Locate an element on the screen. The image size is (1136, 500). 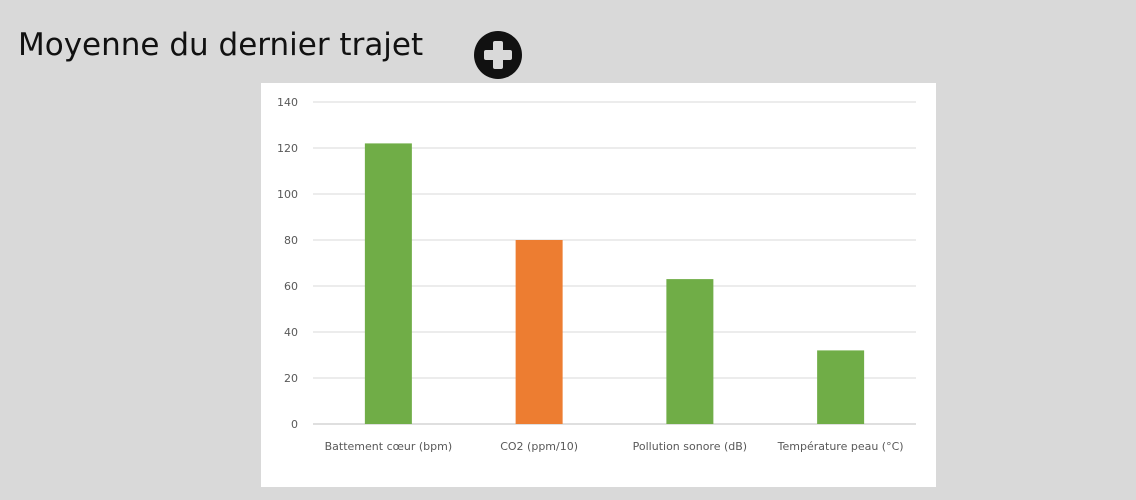
x-tick-label: CO2 (ppm/10) is located at coordinates (539, 446).